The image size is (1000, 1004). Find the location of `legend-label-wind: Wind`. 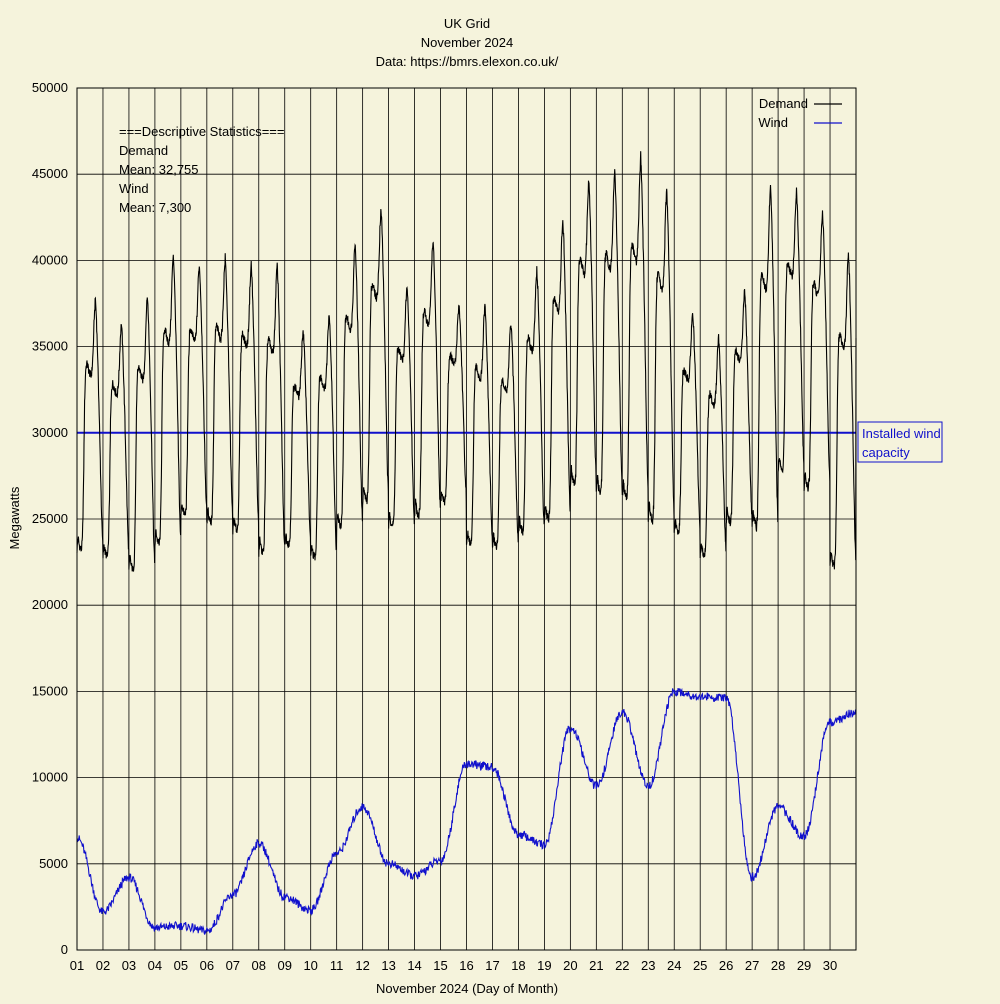

legend-label-wind: Wind is located at coordinates (773, 122).